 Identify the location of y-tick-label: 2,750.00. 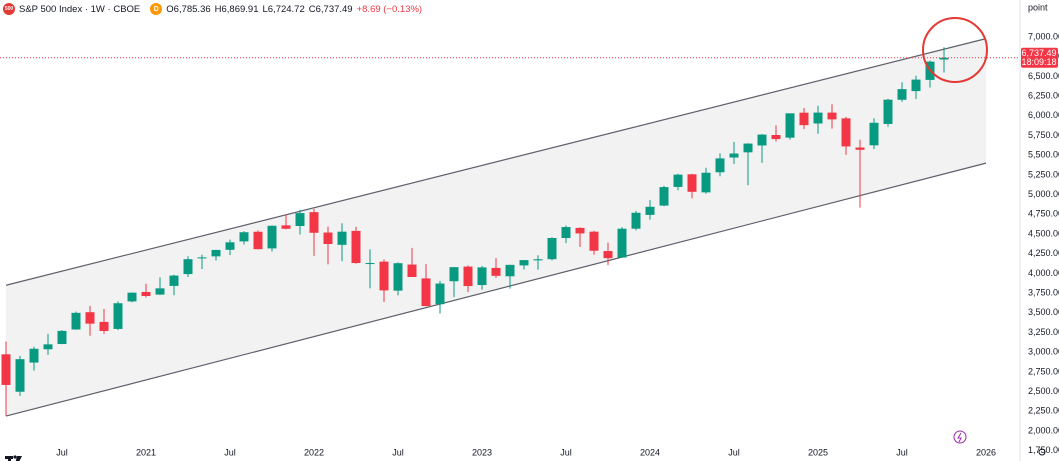
(1043, 371).